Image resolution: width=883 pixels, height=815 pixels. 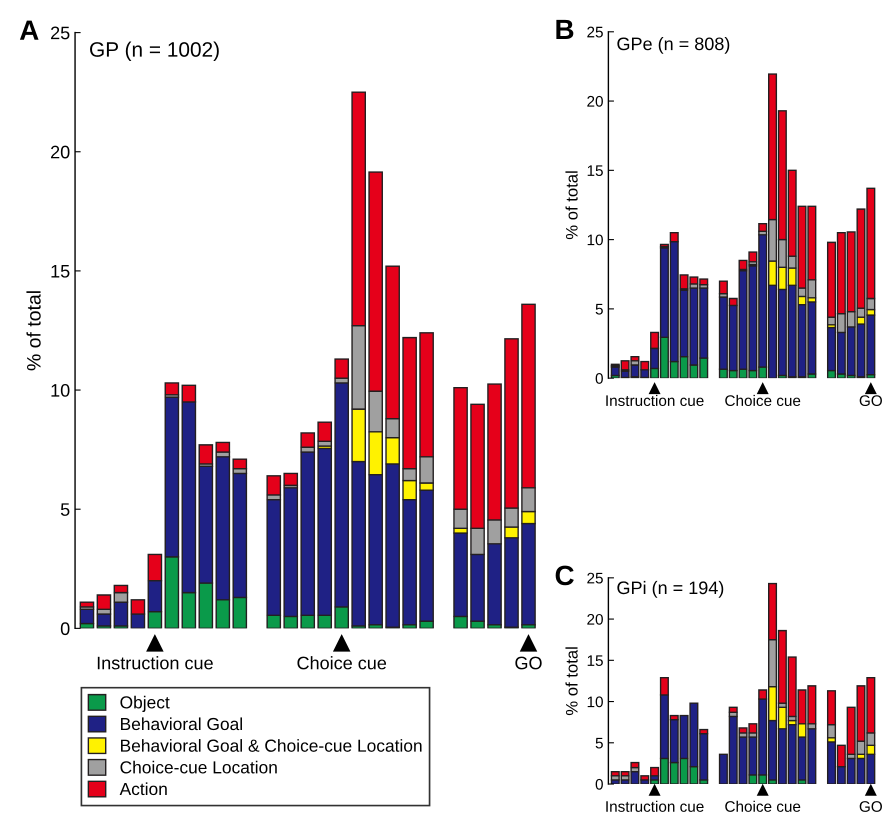 What do you see at coordinates (143, 789) in the screenshot?
I see `legend-label: Action` at bounding box center [143, 789].